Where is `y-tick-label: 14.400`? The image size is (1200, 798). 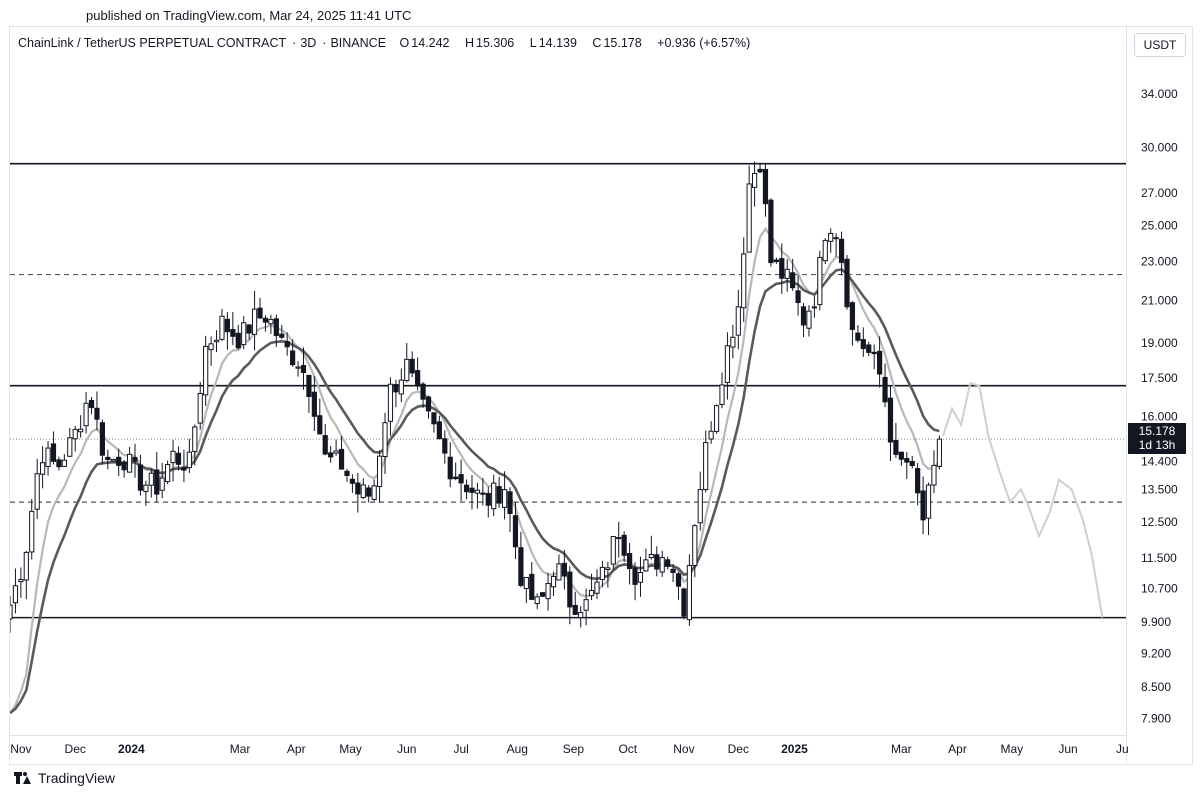 y-tick-label: 14.400 is located at coordinates (1159, 462).